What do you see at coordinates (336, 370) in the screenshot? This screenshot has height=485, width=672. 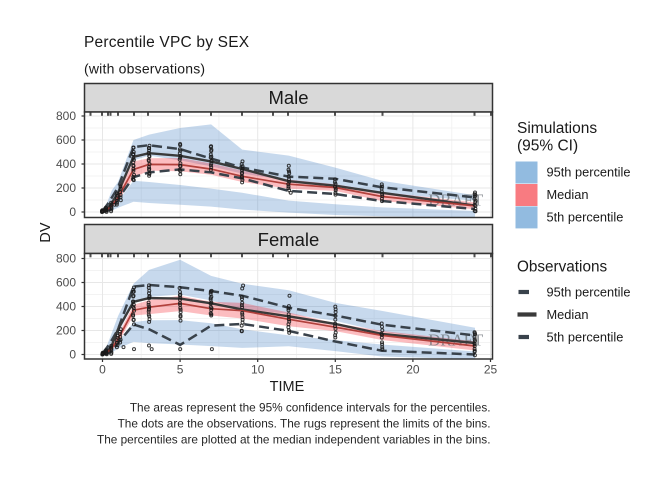 I see `svg-text: 15` at bounding box center [336, 370].